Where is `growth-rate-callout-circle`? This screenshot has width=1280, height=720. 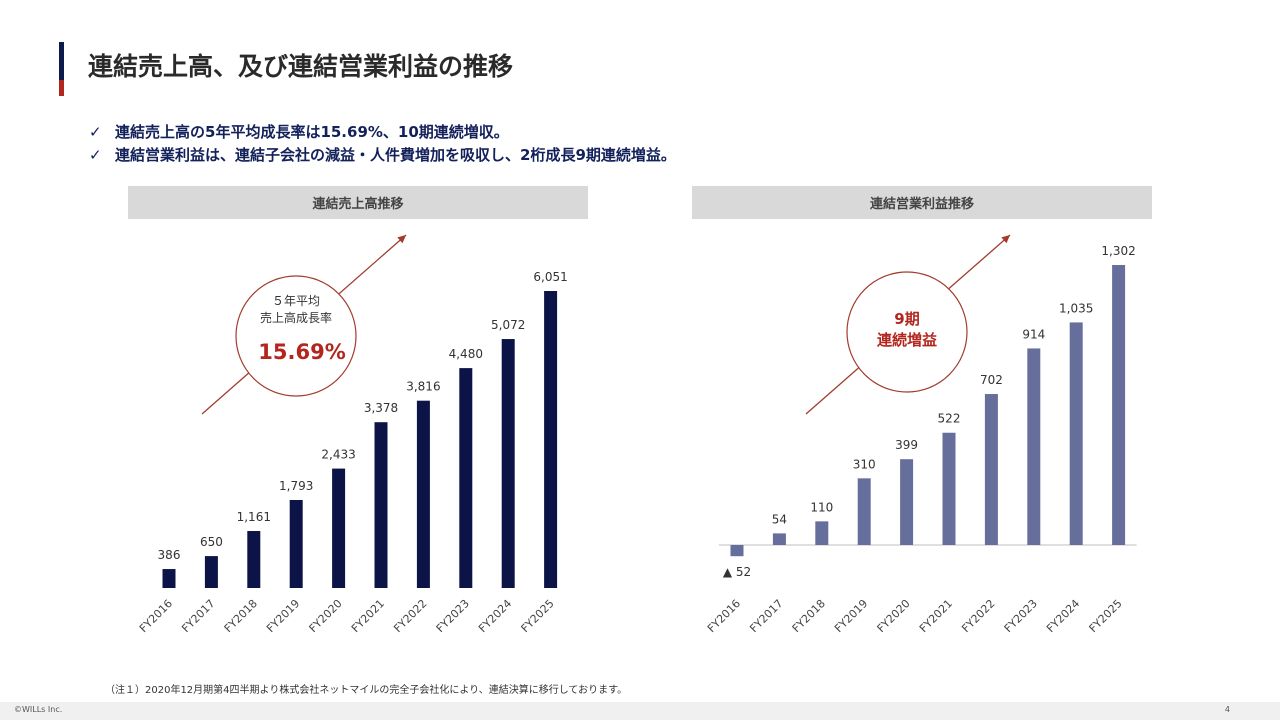
growth-rate-callout-circle is located at coordinates (296, 336).